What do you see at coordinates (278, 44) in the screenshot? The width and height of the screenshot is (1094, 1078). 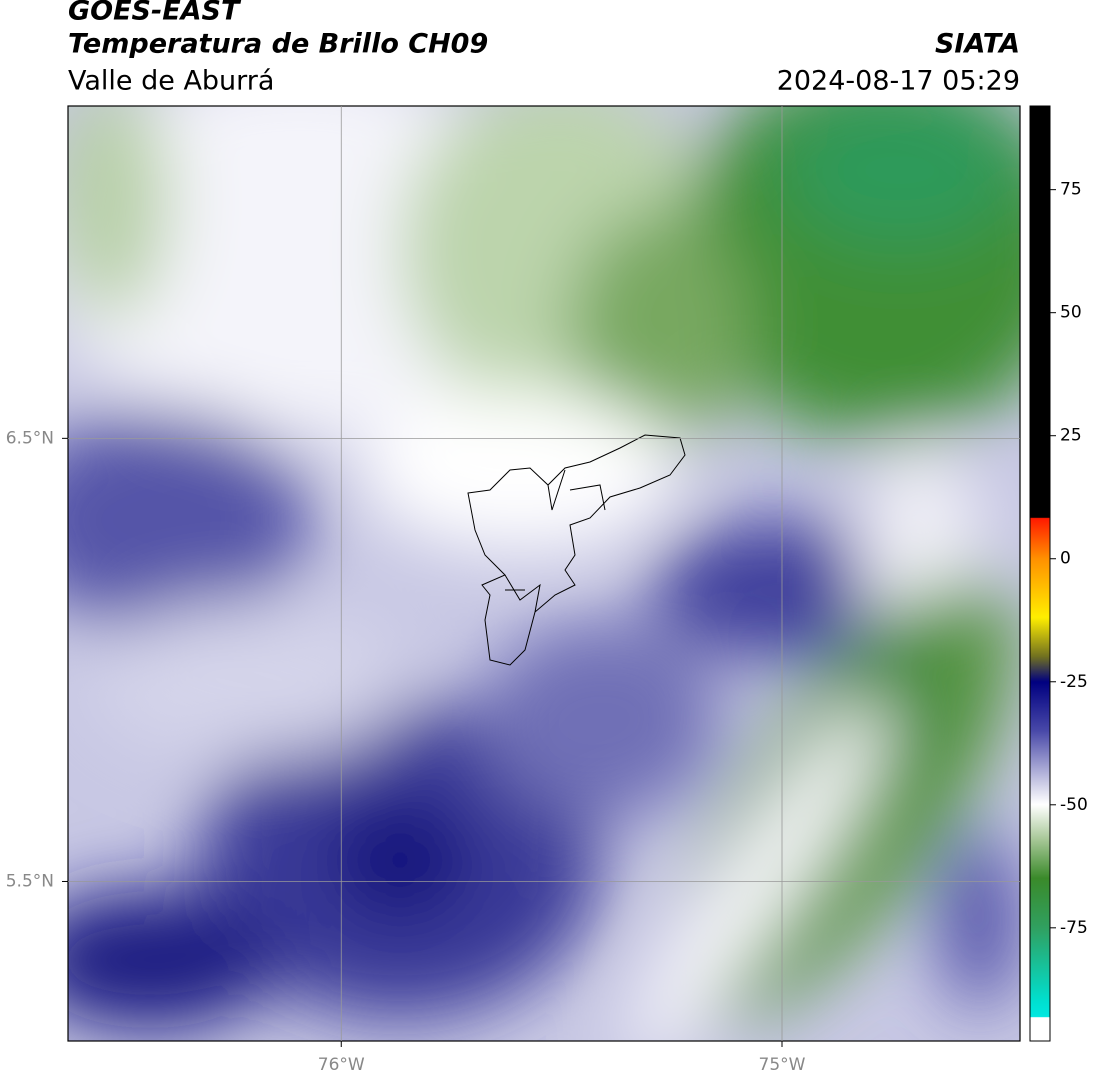 I see `title: Temperatura de Brillo CH09` at bounding box center [278, 44].